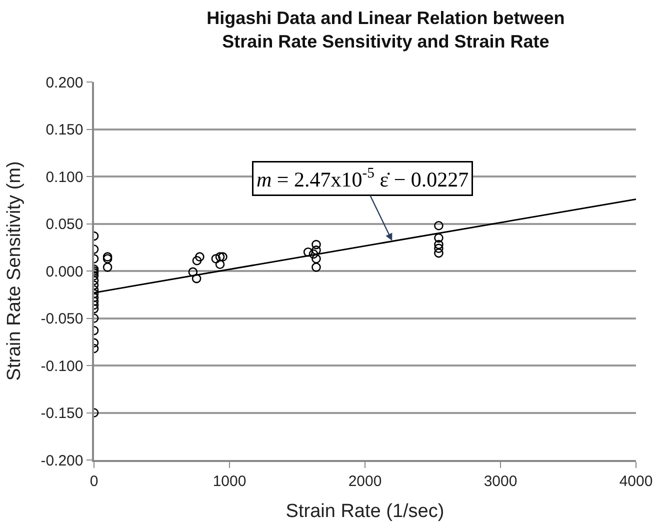  What do you see at coordinates (94, 481) in the screenshot?
I see `x-tick-label: 0` at bounding box center [94, 481].